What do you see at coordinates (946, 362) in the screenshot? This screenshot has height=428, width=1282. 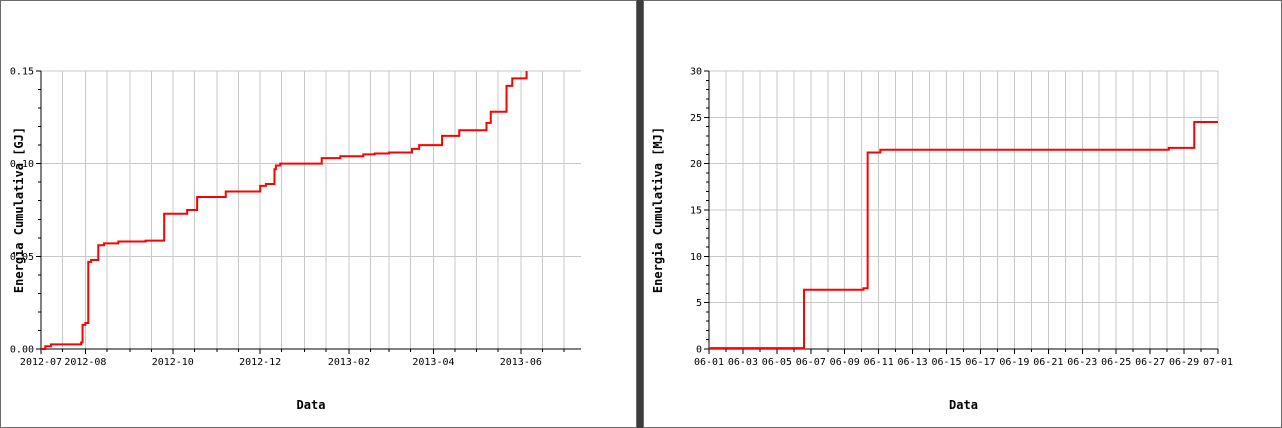 I see `x-tick-label: 06-15` at bounding box center [946, 362].